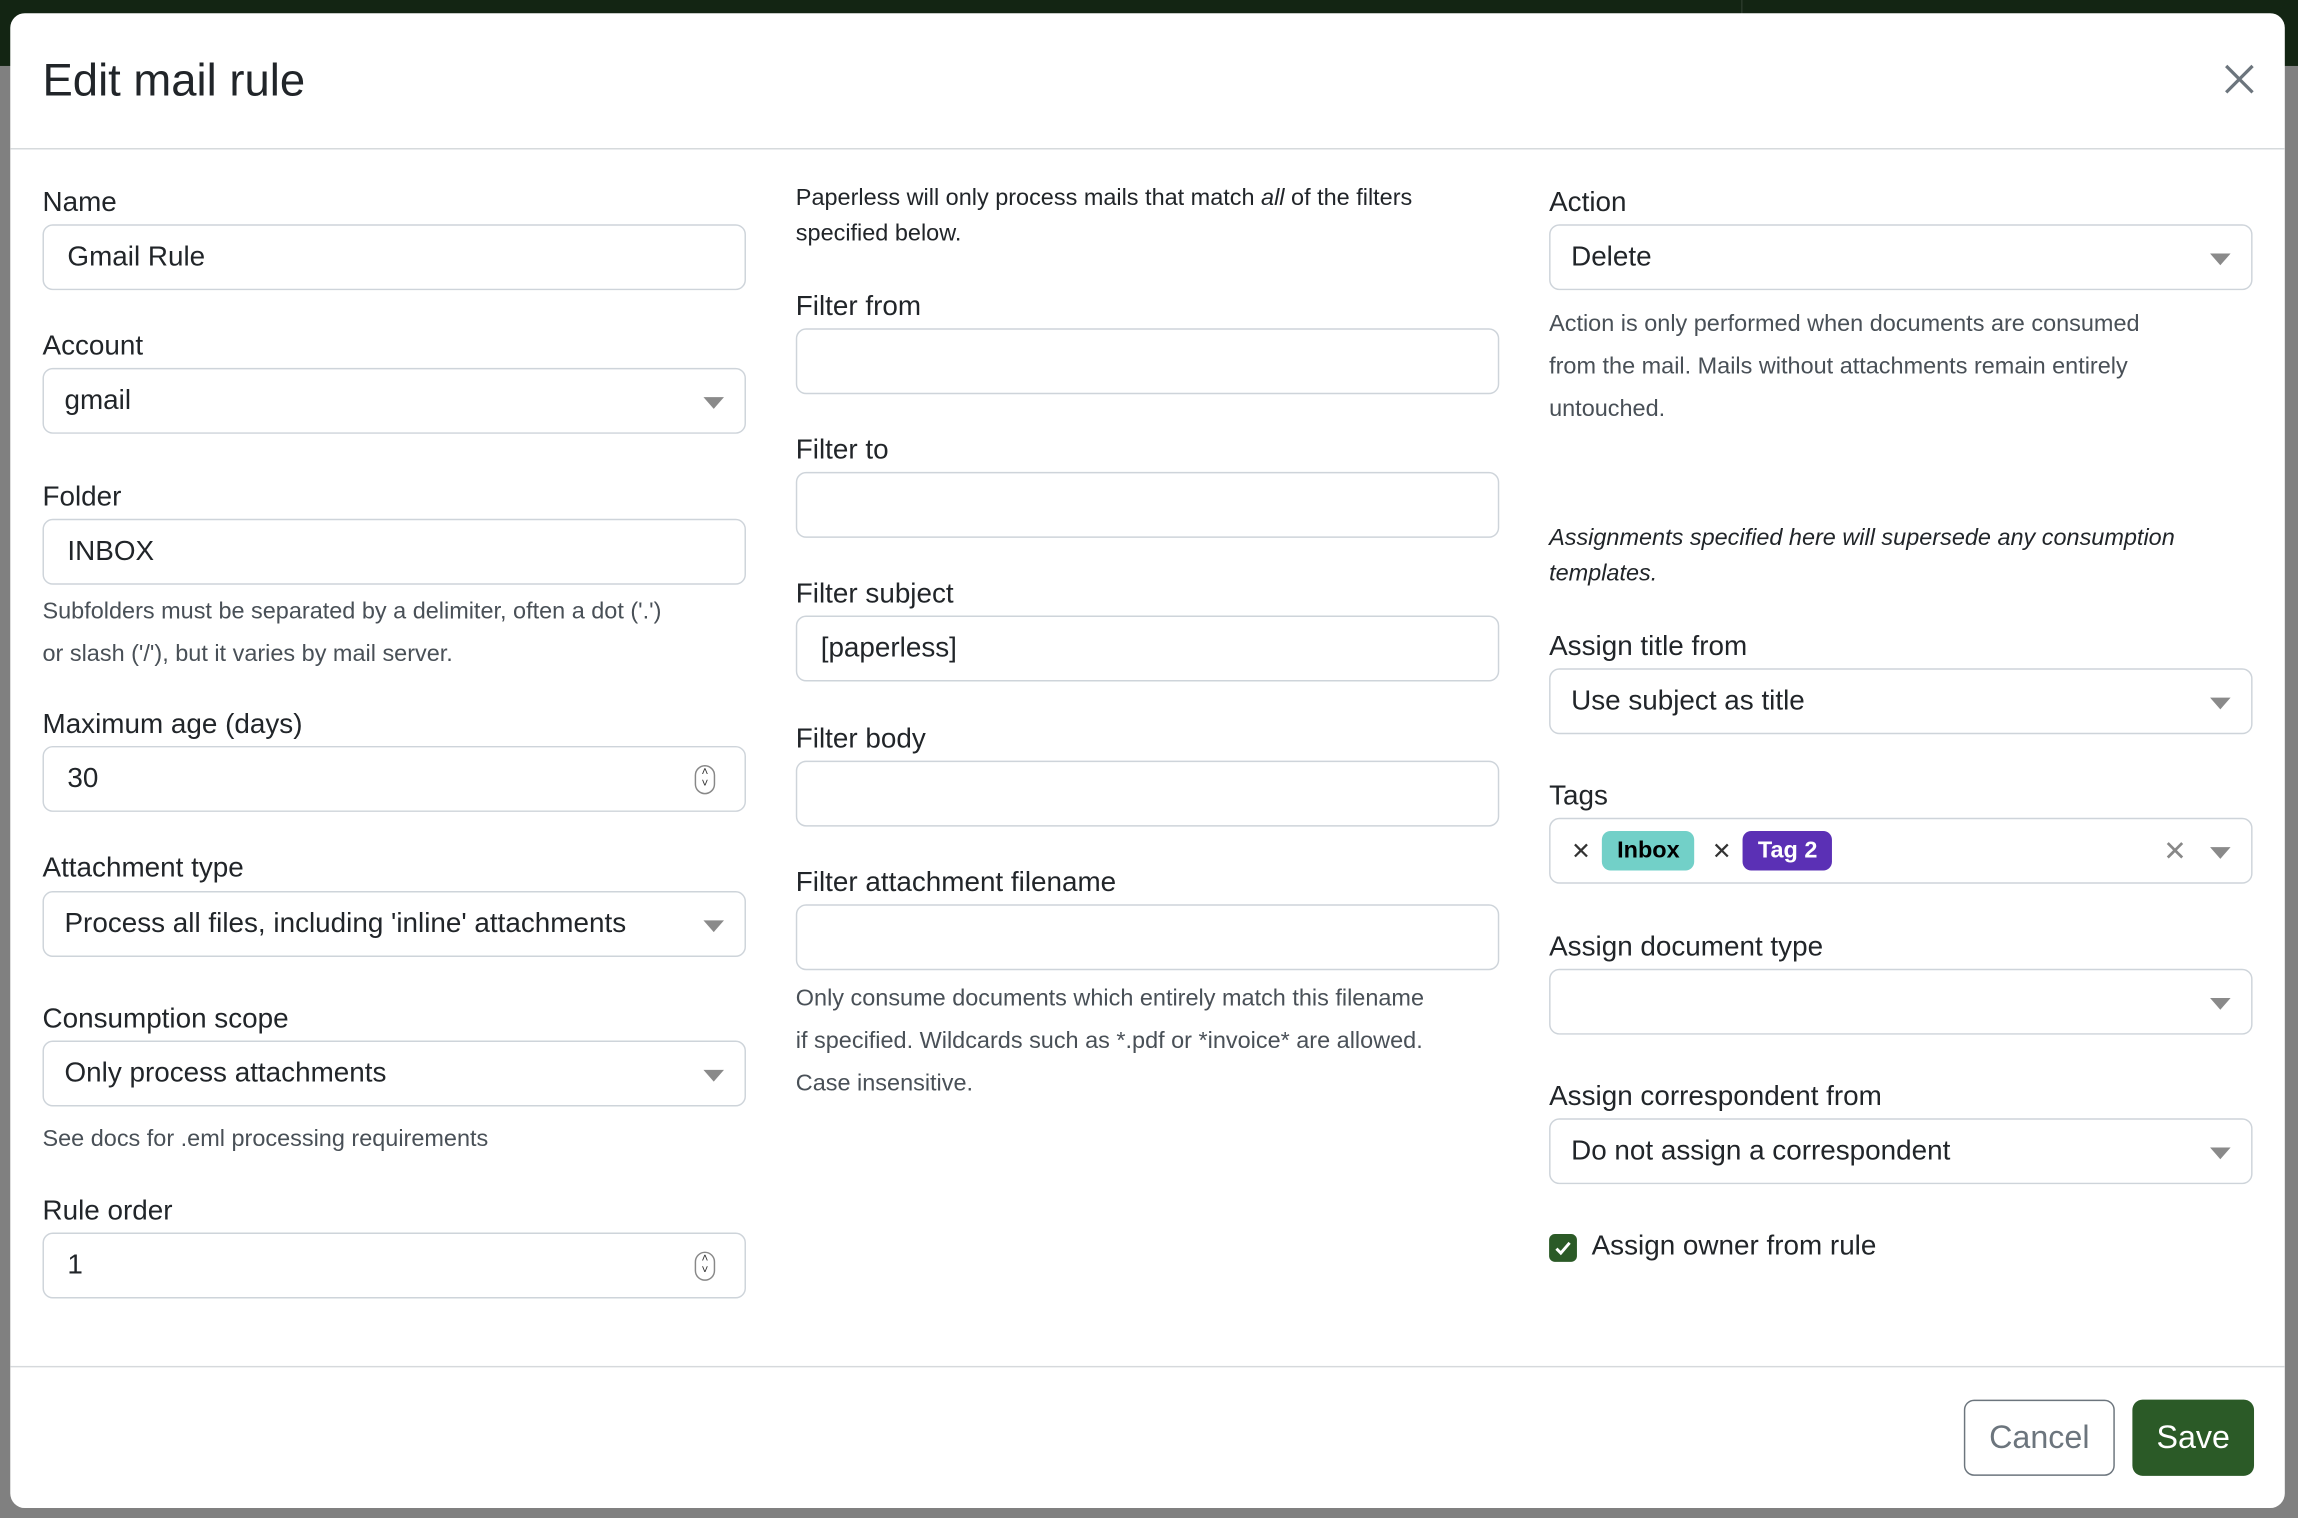  I want to click on filter-to-label: Filter to, so click(842, 451).